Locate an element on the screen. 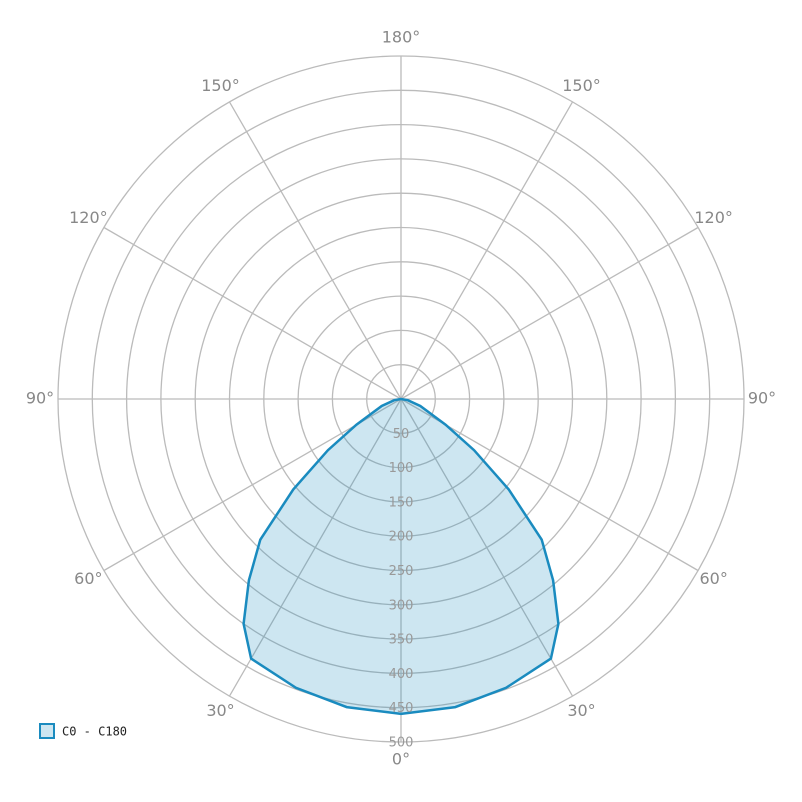 The width and height of the screenshot is (802, 802). r-tick-label: 350 is located at coordinates (401, 640).